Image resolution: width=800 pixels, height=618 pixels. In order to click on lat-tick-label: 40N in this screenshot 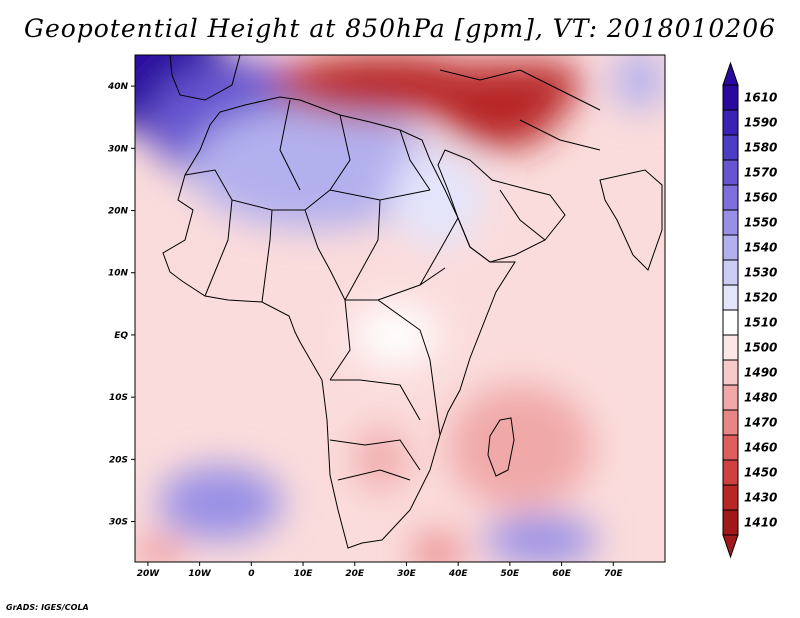, I will do `click(118, 87)`.